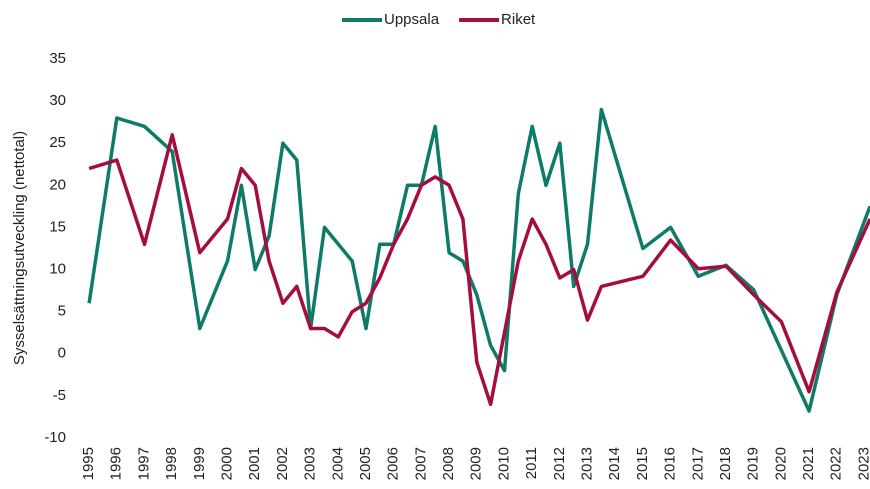  Describe the element at coordinates (420, 463) in the screenshot. I see `x-tick-label: 2007` at that location.